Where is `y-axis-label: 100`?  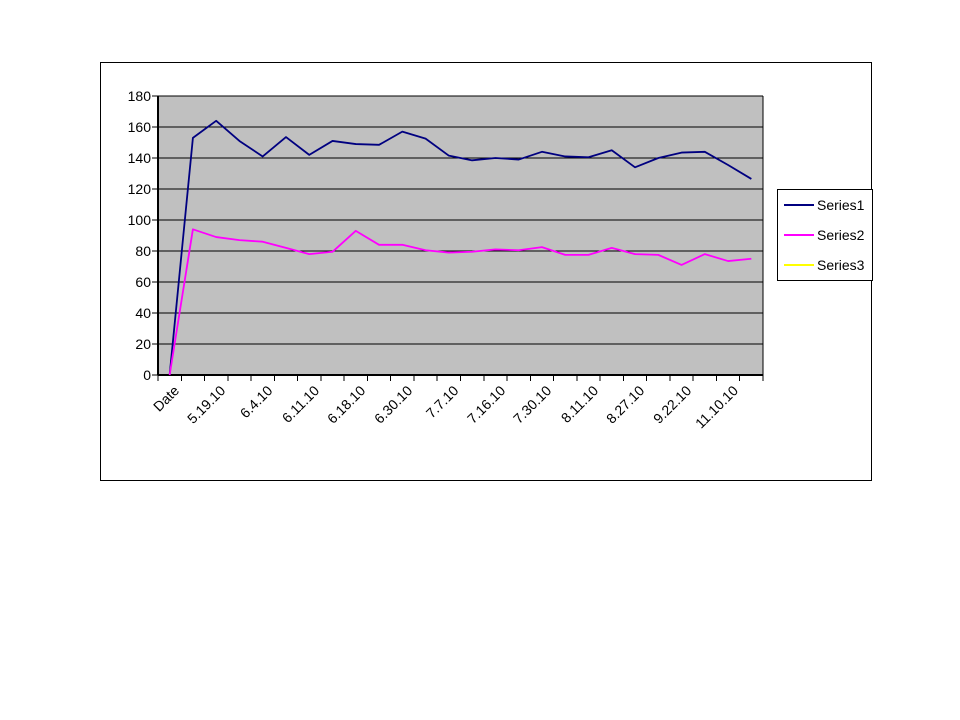
y-axis-label: 100 is located at coordinates (139, 220).